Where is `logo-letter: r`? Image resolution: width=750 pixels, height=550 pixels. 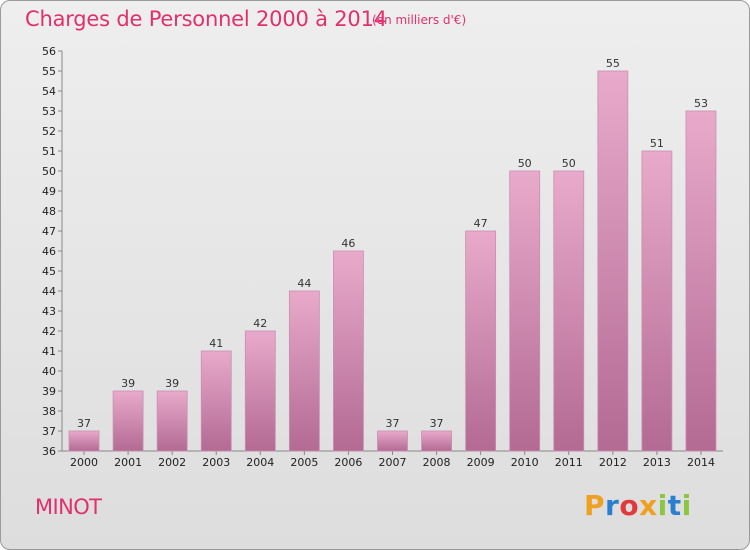 logo-letter: r is located at coordinates (612, 505).